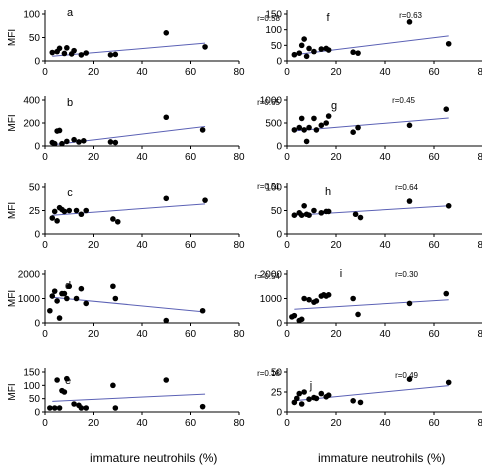  I want to click on y-tick-label: 100, so click(273, 30).